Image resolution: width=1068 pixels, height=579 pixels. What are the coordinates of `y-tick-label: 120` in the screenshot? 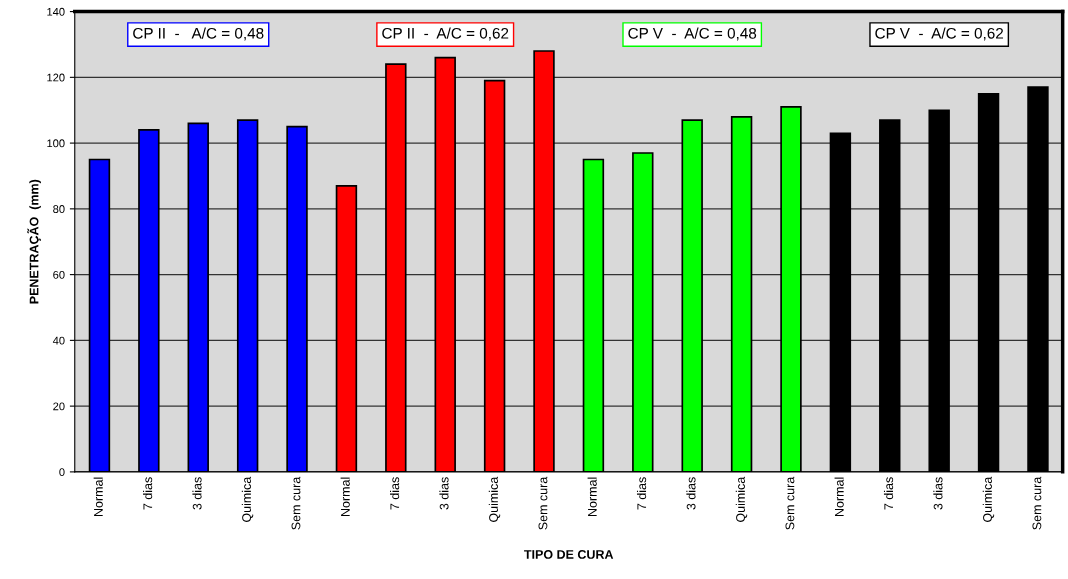 It's located at (56, 77).